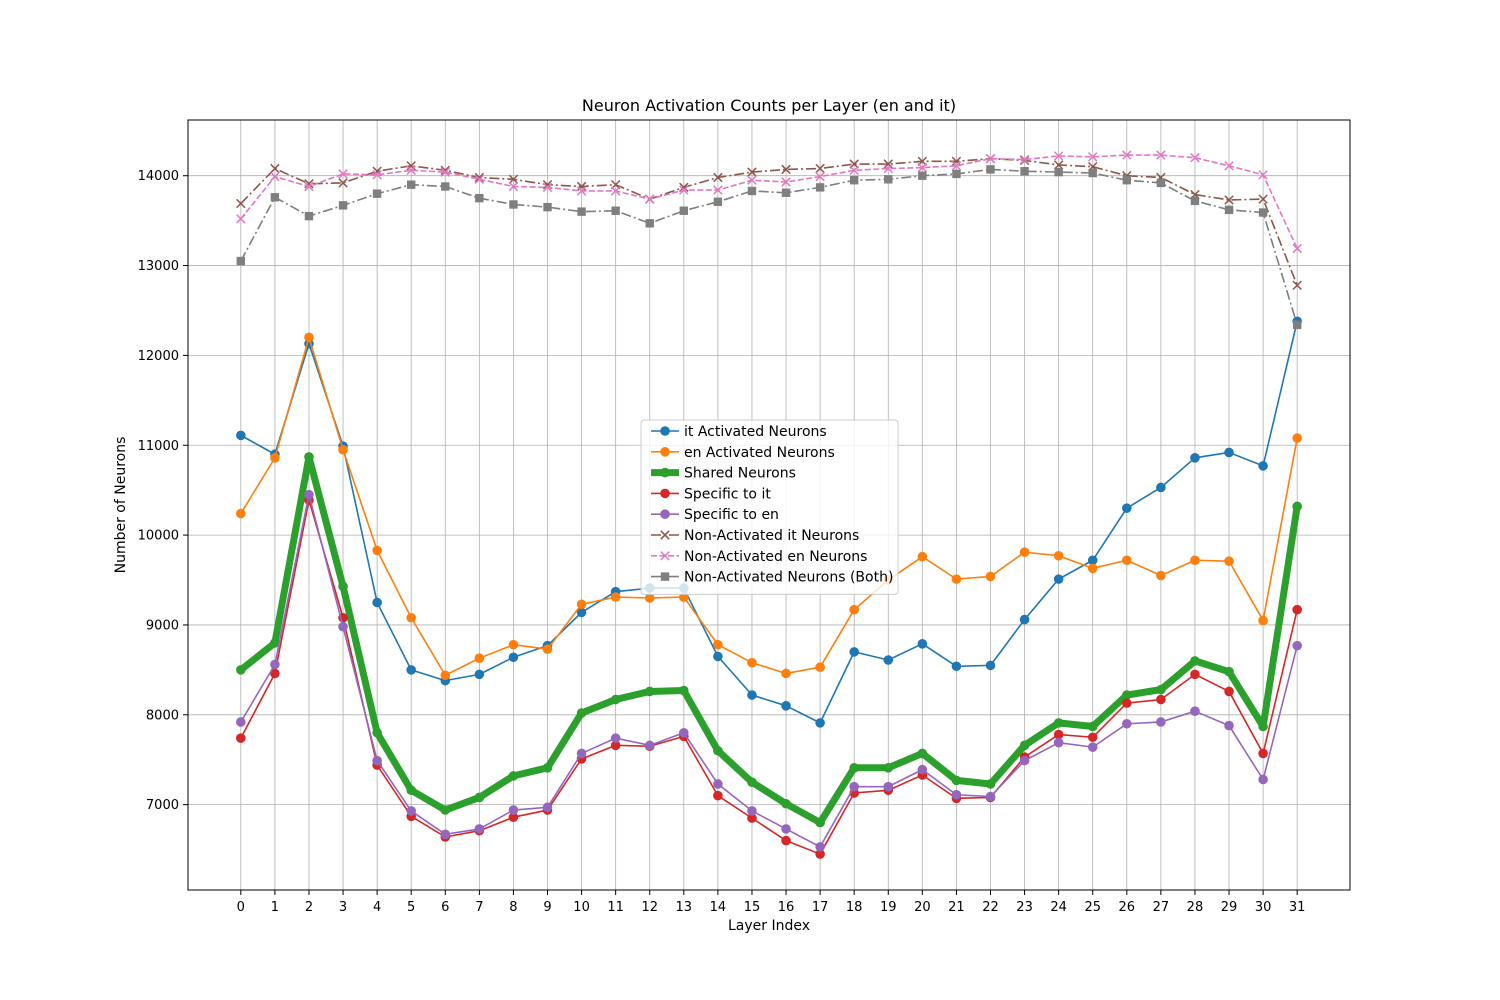  I want to click on x-tick-label: 14, so click(718, 907).